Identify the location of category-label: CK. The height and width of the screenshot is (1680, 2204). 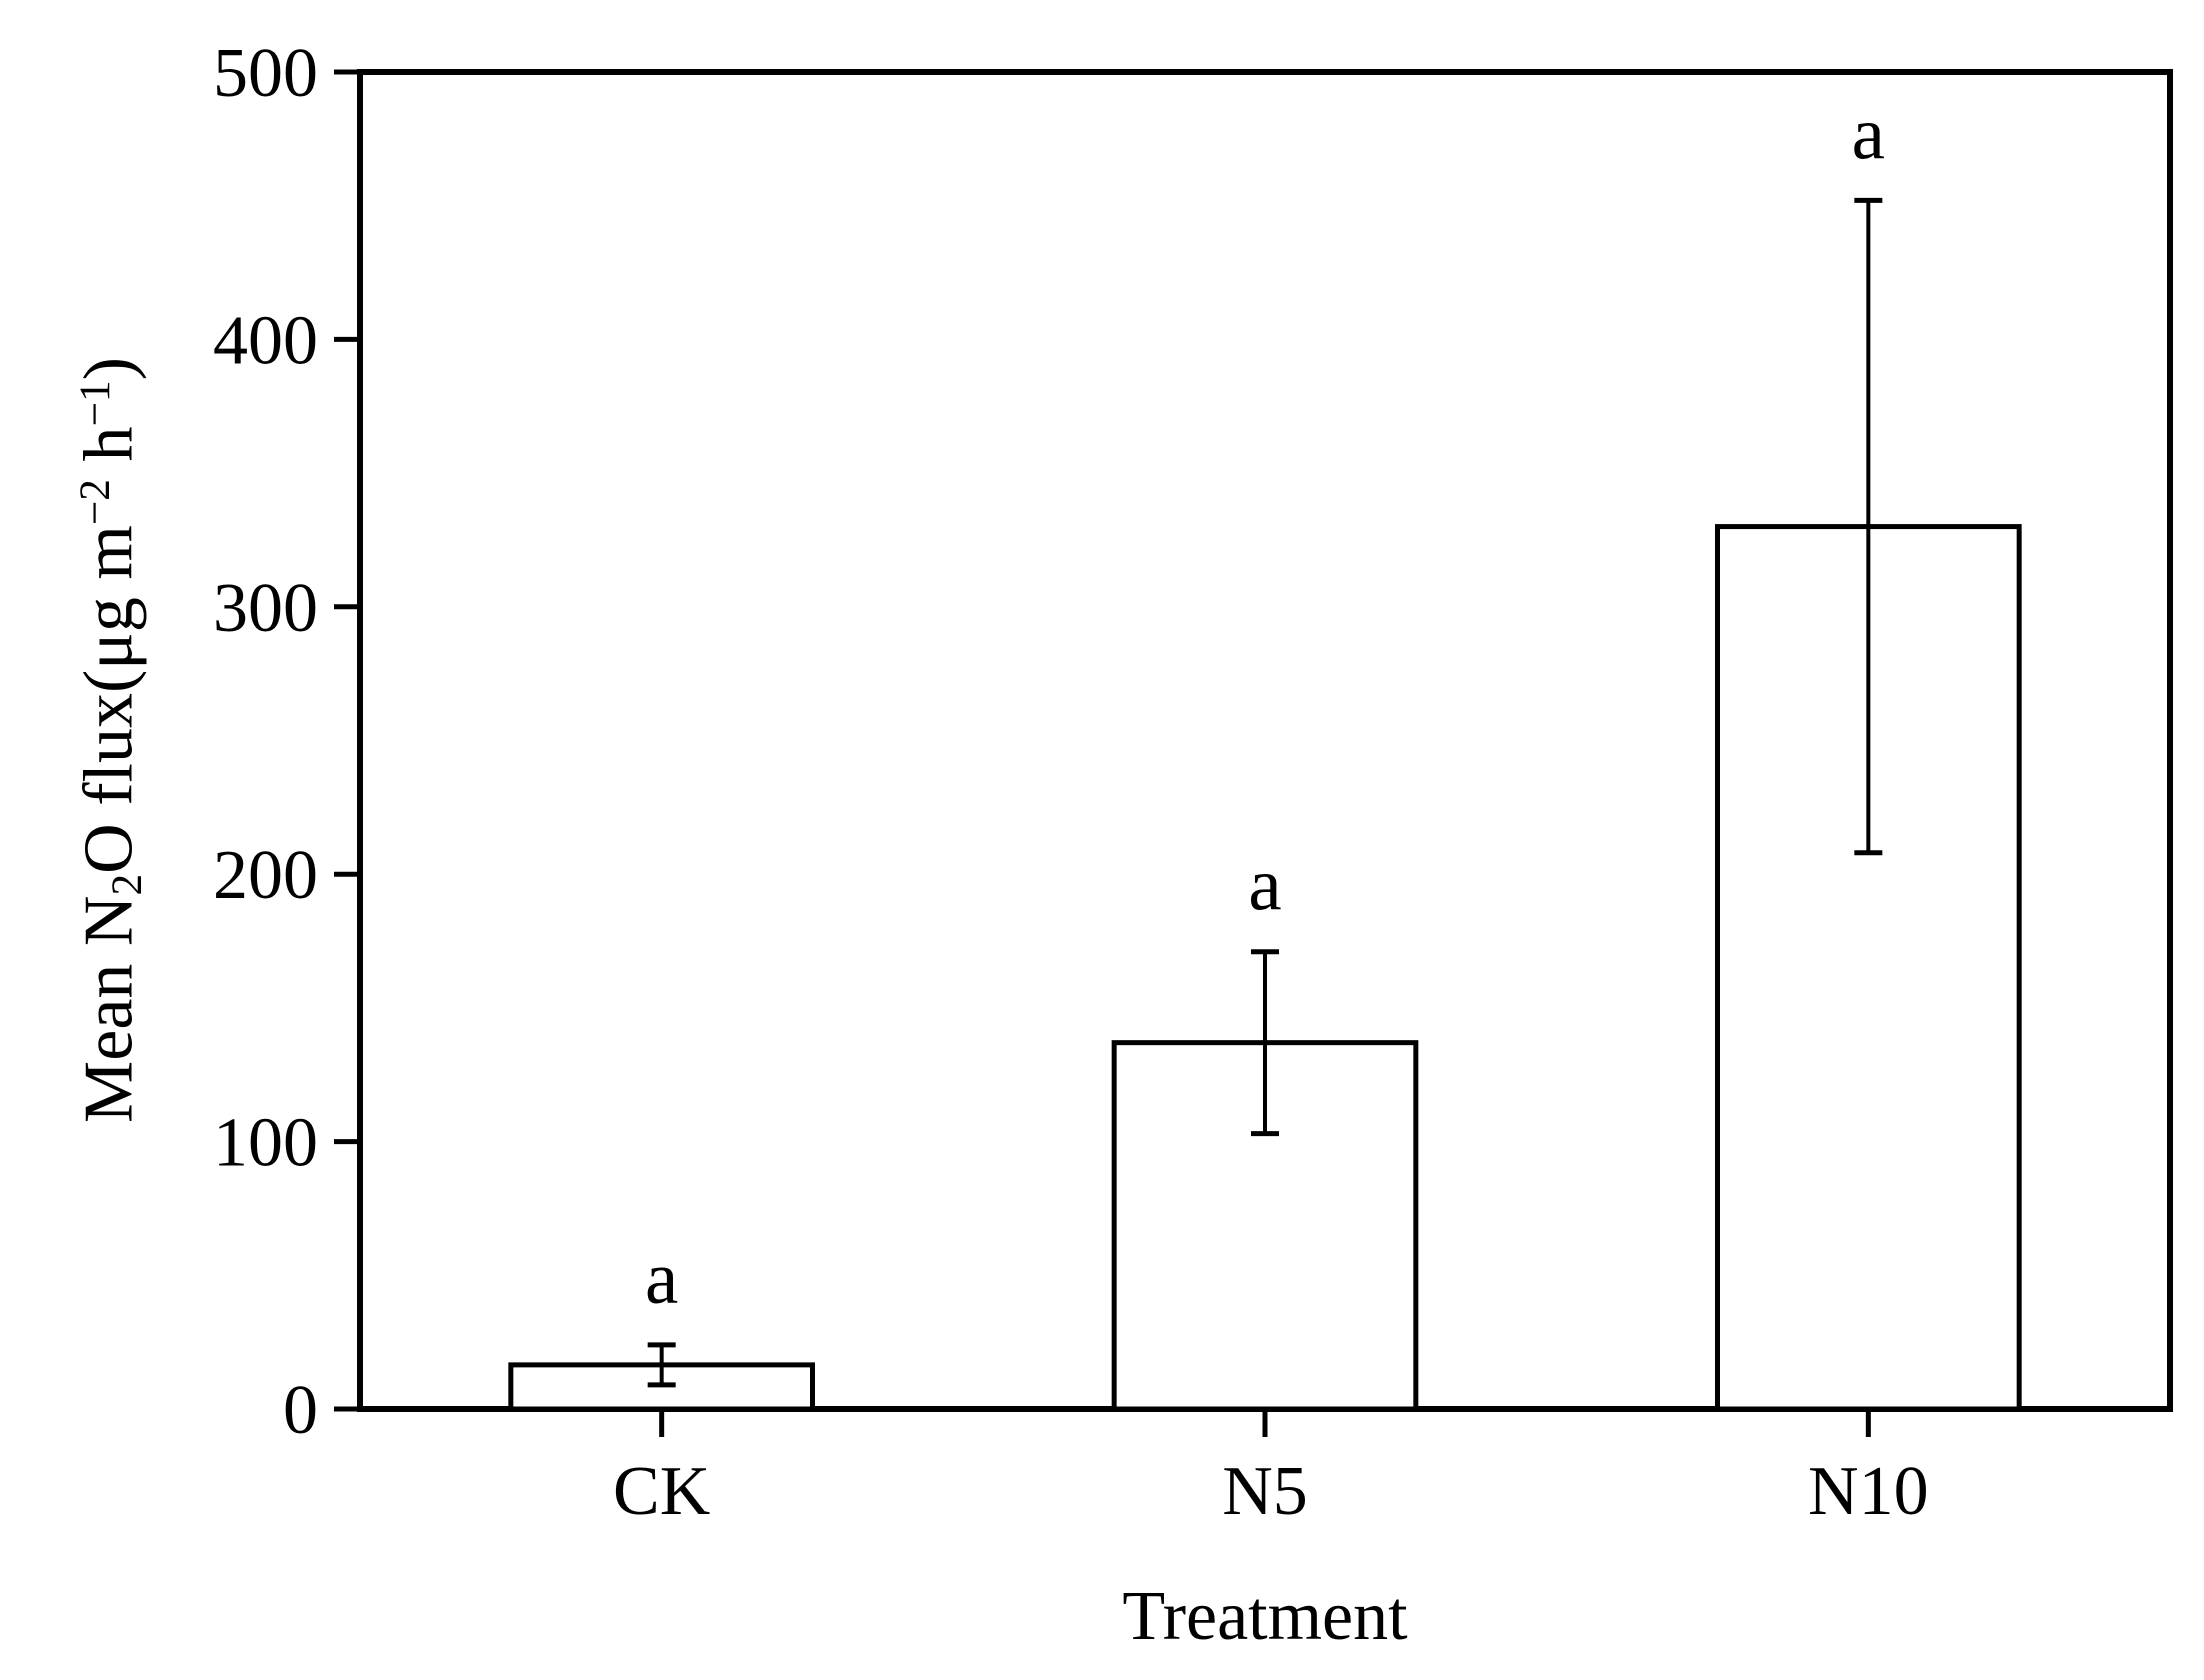
(661, 1491).